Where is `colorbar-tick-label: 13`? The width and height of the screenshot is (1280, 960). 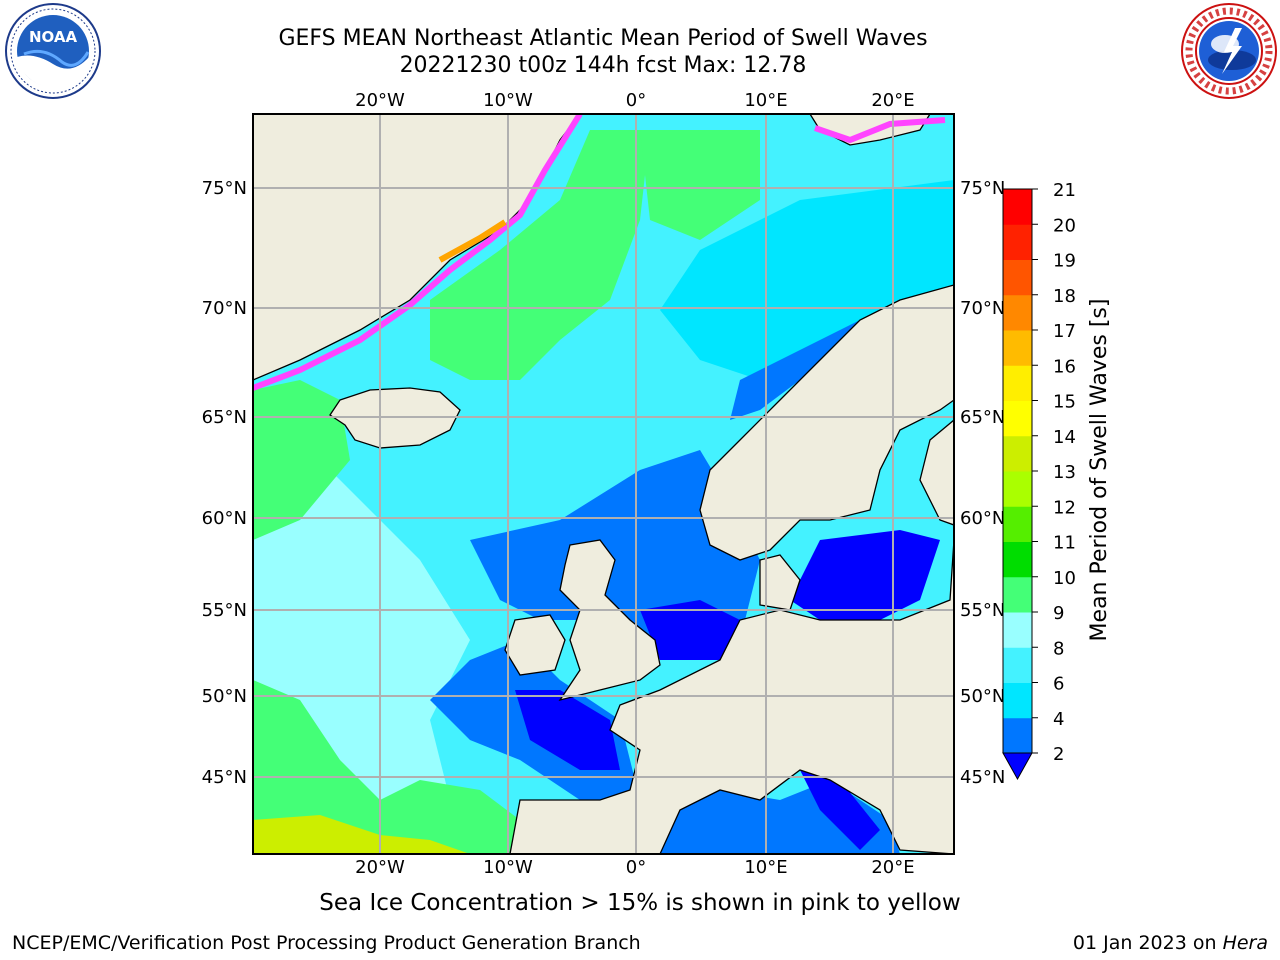 colorbar-tick-label: 13 is located at coordinates (1064, 472).